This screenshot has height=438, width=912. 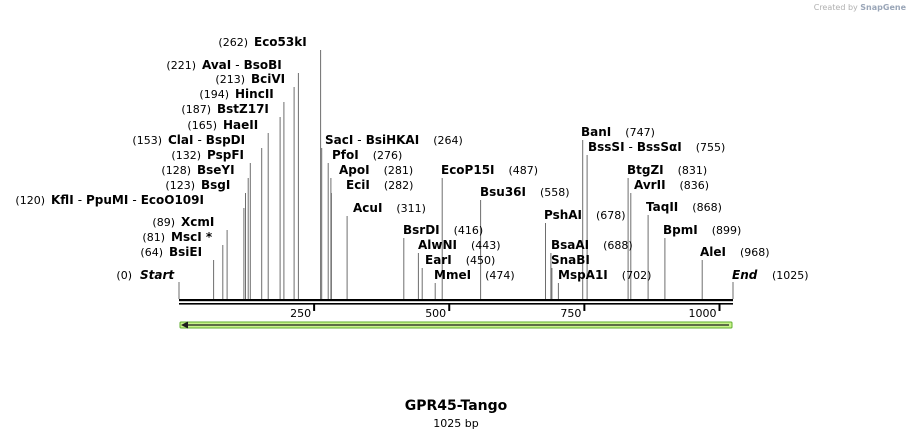 What do you see at coordinates (592, 245) in the screenshot?
I see `site-bsaai: BsaAI (688)` at bounding box center [592, 245].